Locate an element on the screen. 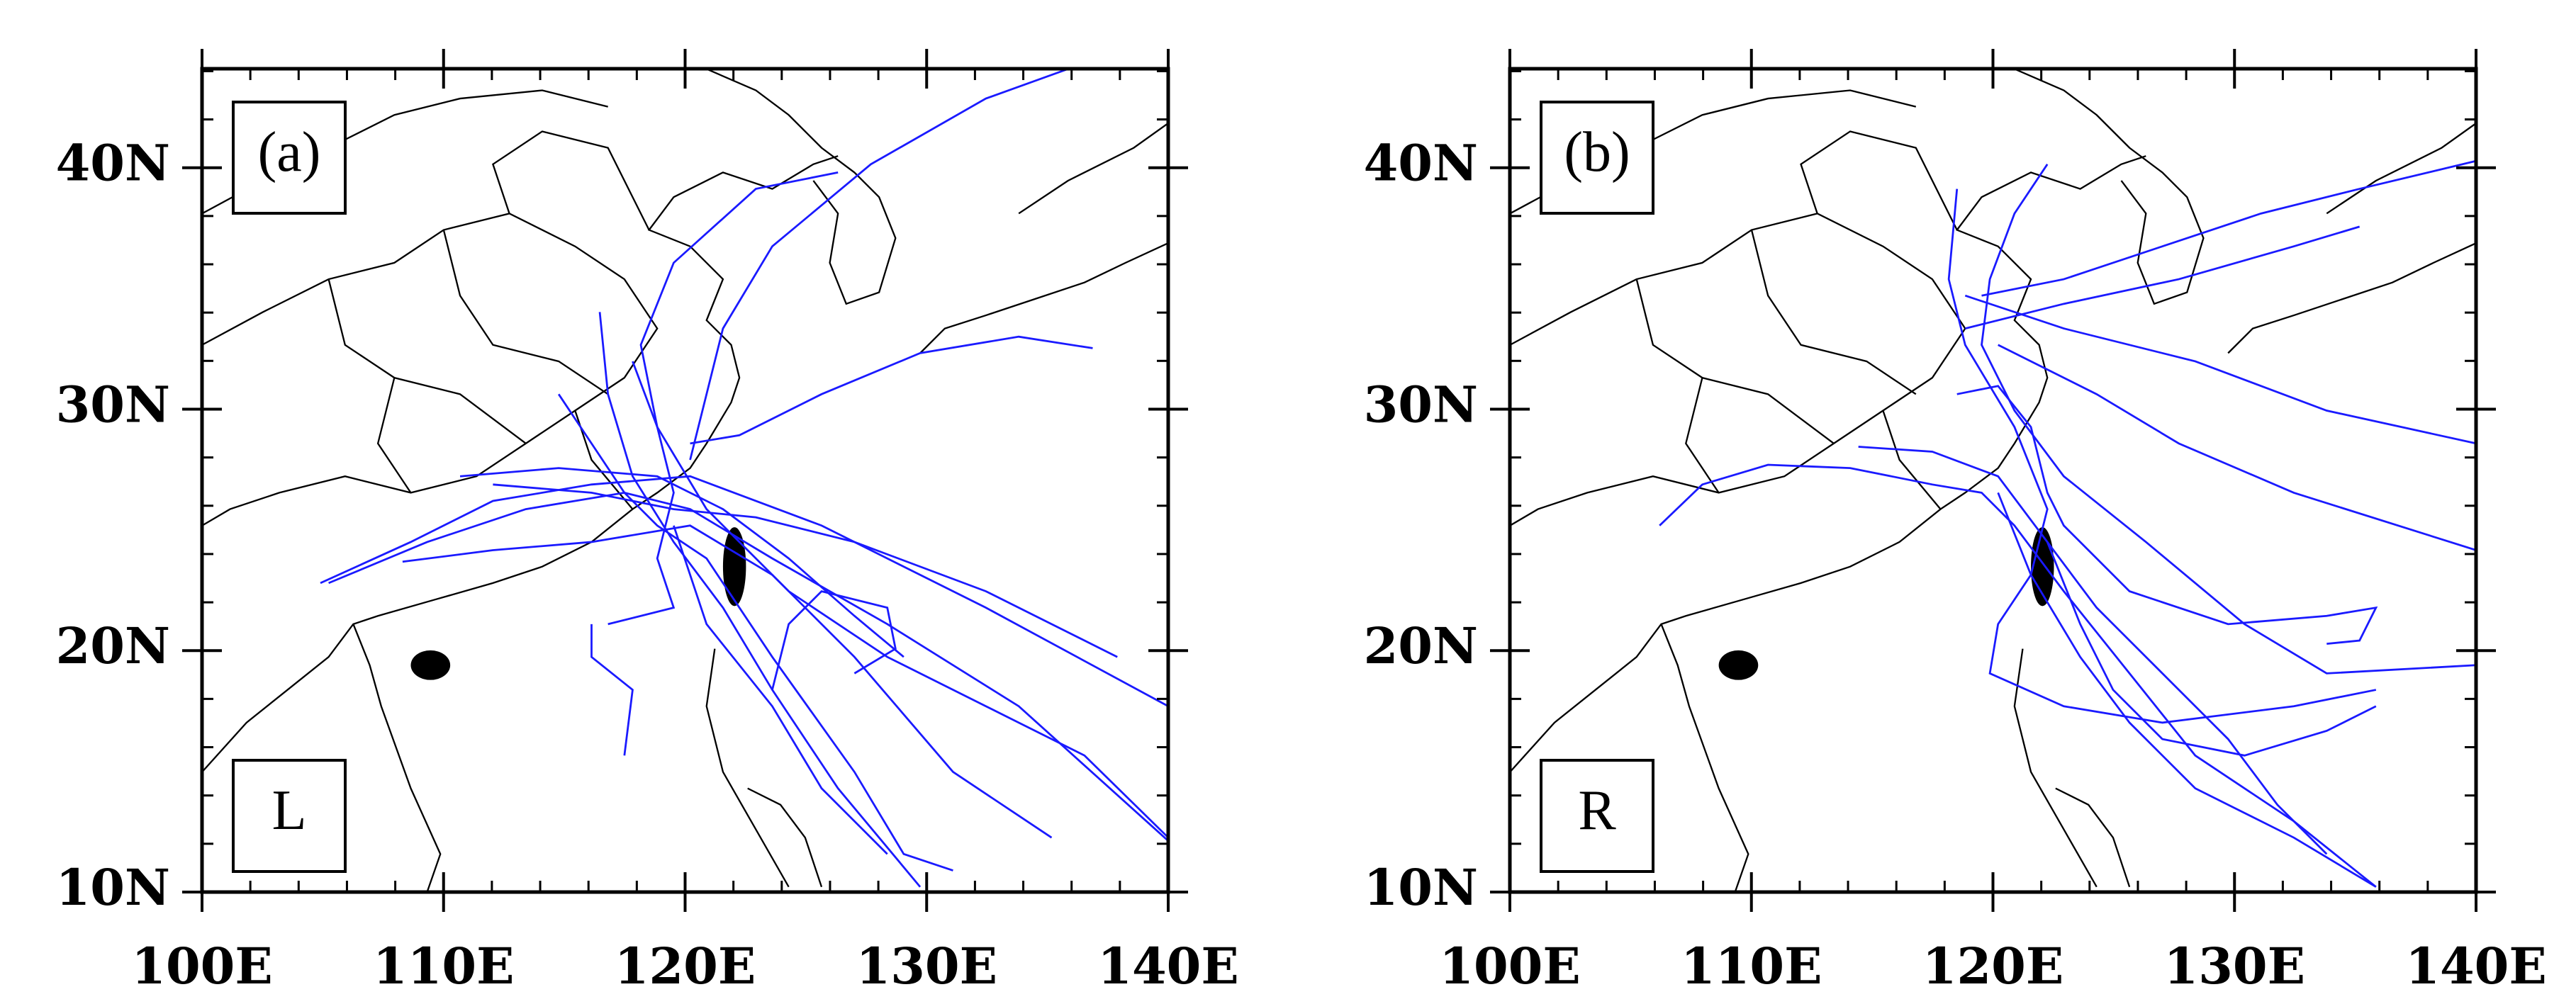  panel-tag: R is located at coordinates (1597, 811).